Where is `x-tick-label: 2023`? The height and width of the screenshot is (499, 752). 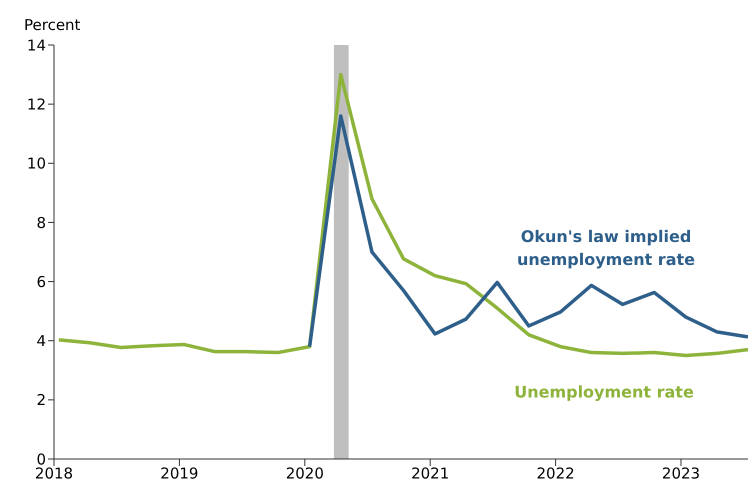
x-tick-label: 2023 is located at coordinates (681, 473).